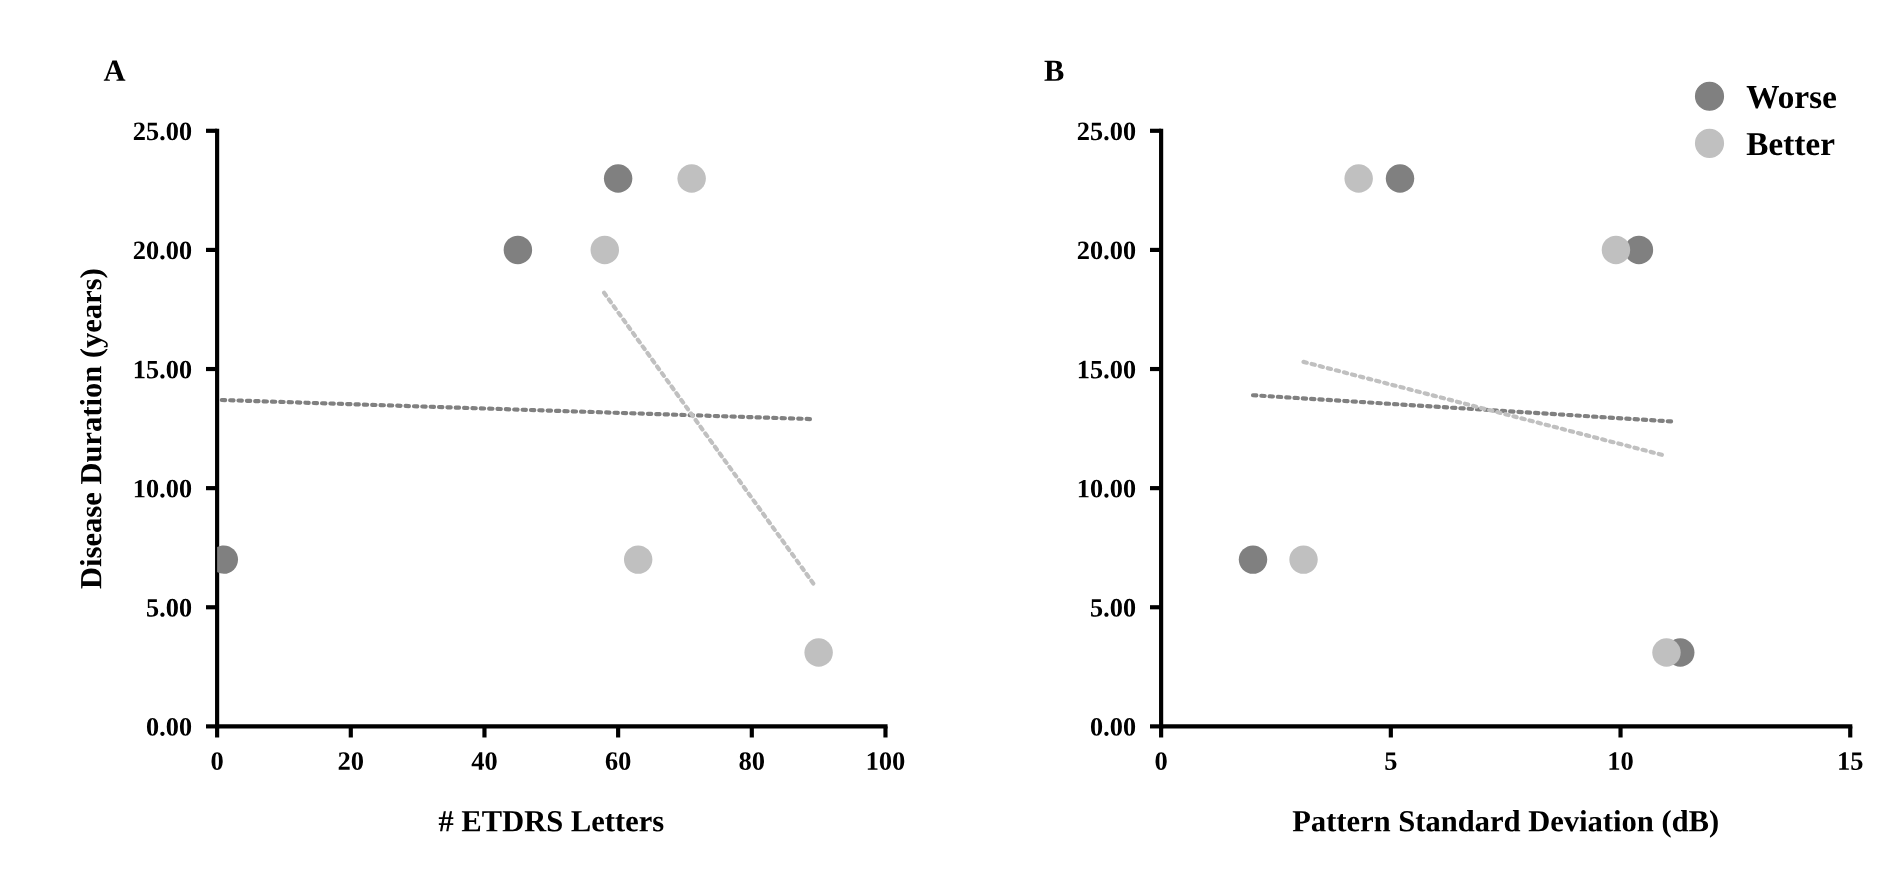 Image resolution: width=1888 pixels, height=872 pixels. Describe the element at coordinates (350, 761) in the screenshot. I see `x-tick-label: 20` at that location.